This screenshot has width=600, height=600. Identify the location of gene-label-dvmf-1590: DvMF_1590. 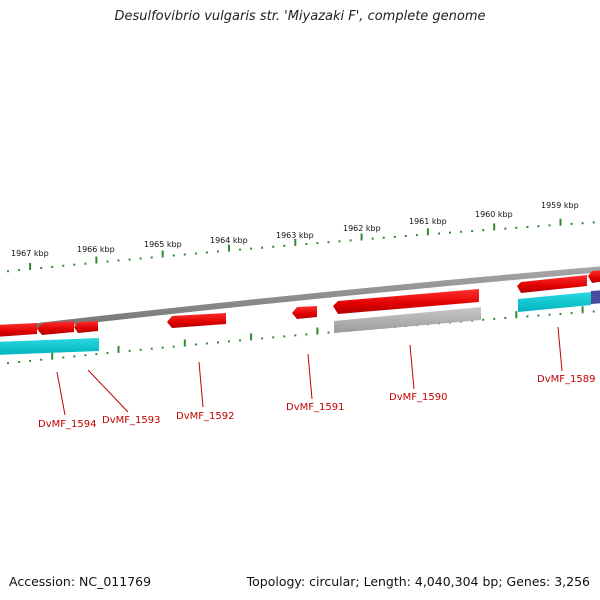
(418, 397).